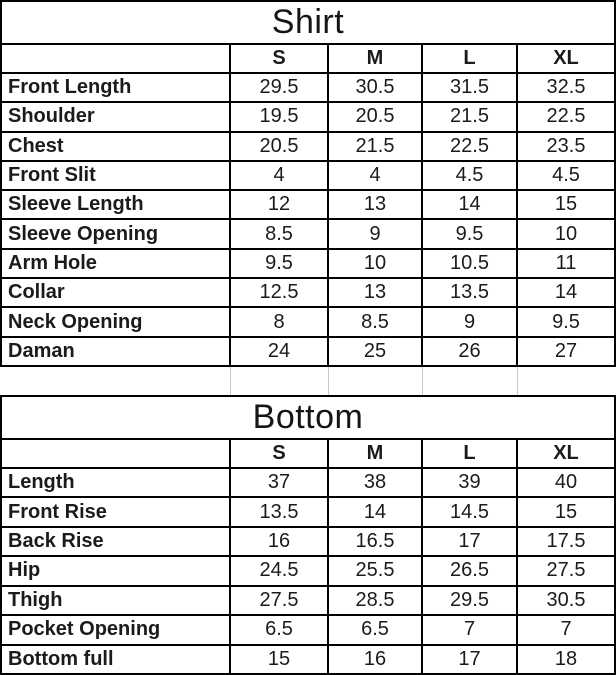 The width and height of the screenshot is (616, 675). Describe the element at coordinates (280, 352) in the screenshot. I see `shirt-cell-daman-s: 24` at that location.